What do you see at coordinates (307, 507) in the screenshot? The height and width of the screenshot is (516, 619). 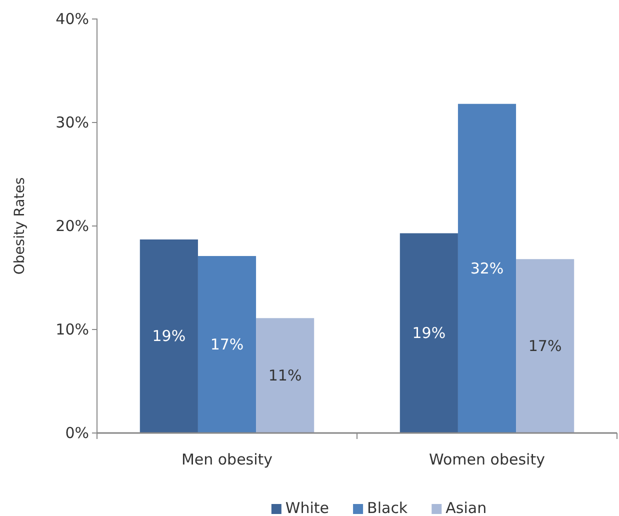 I see `legend-label: White` at bounding box center [307, 507].